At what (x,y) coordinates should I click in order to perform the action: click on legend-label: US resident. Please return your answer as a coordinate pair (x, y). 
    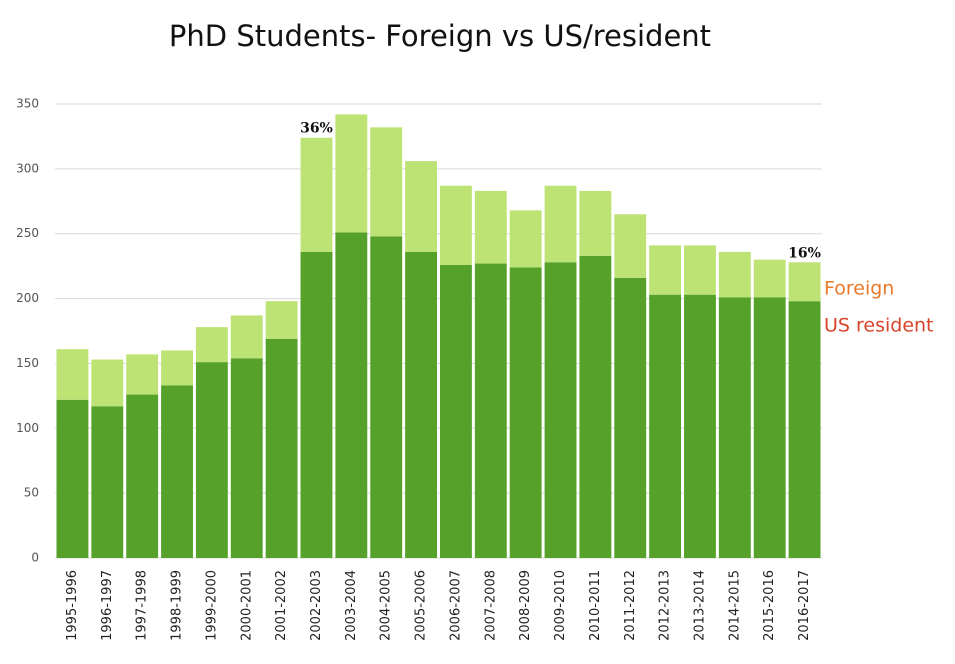
    Looking at the image, I should click on (879, 326).